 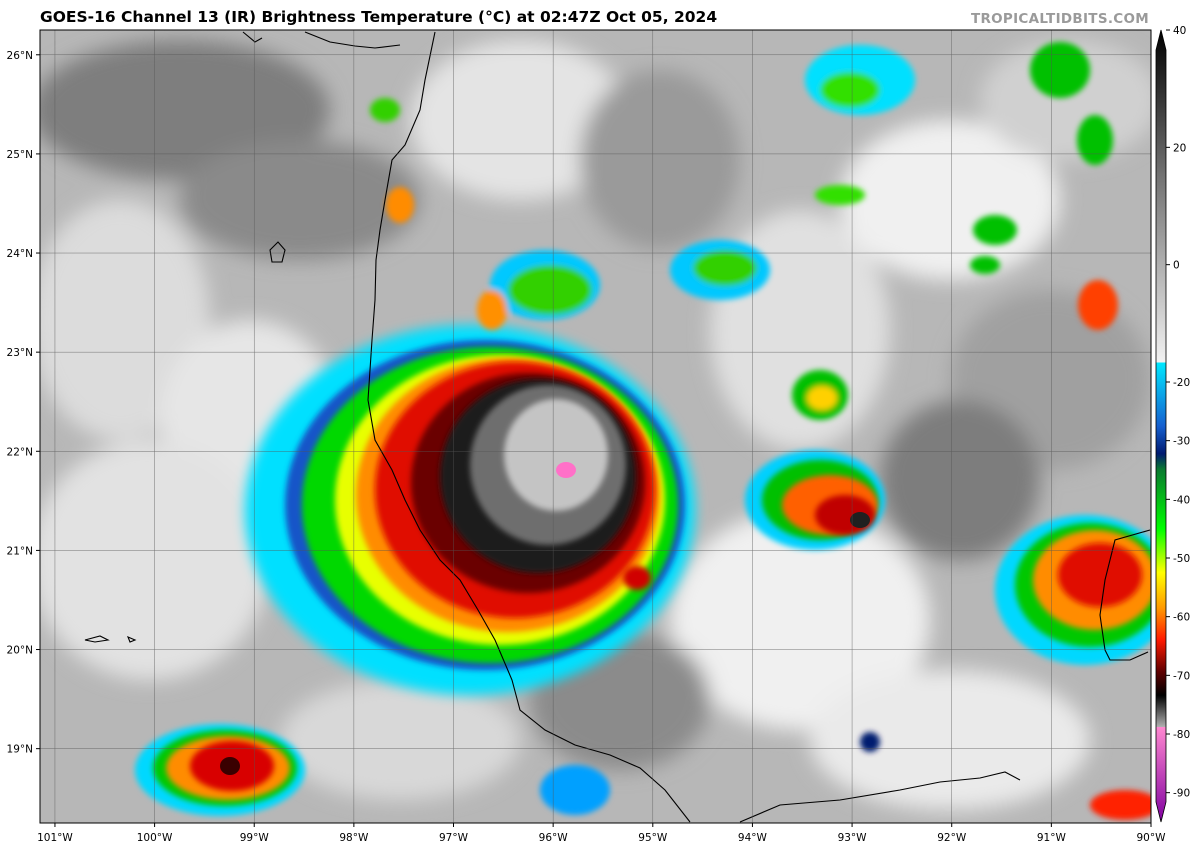 I want to click on lat-tick-label: 25°N, so click(x=20, y=155).